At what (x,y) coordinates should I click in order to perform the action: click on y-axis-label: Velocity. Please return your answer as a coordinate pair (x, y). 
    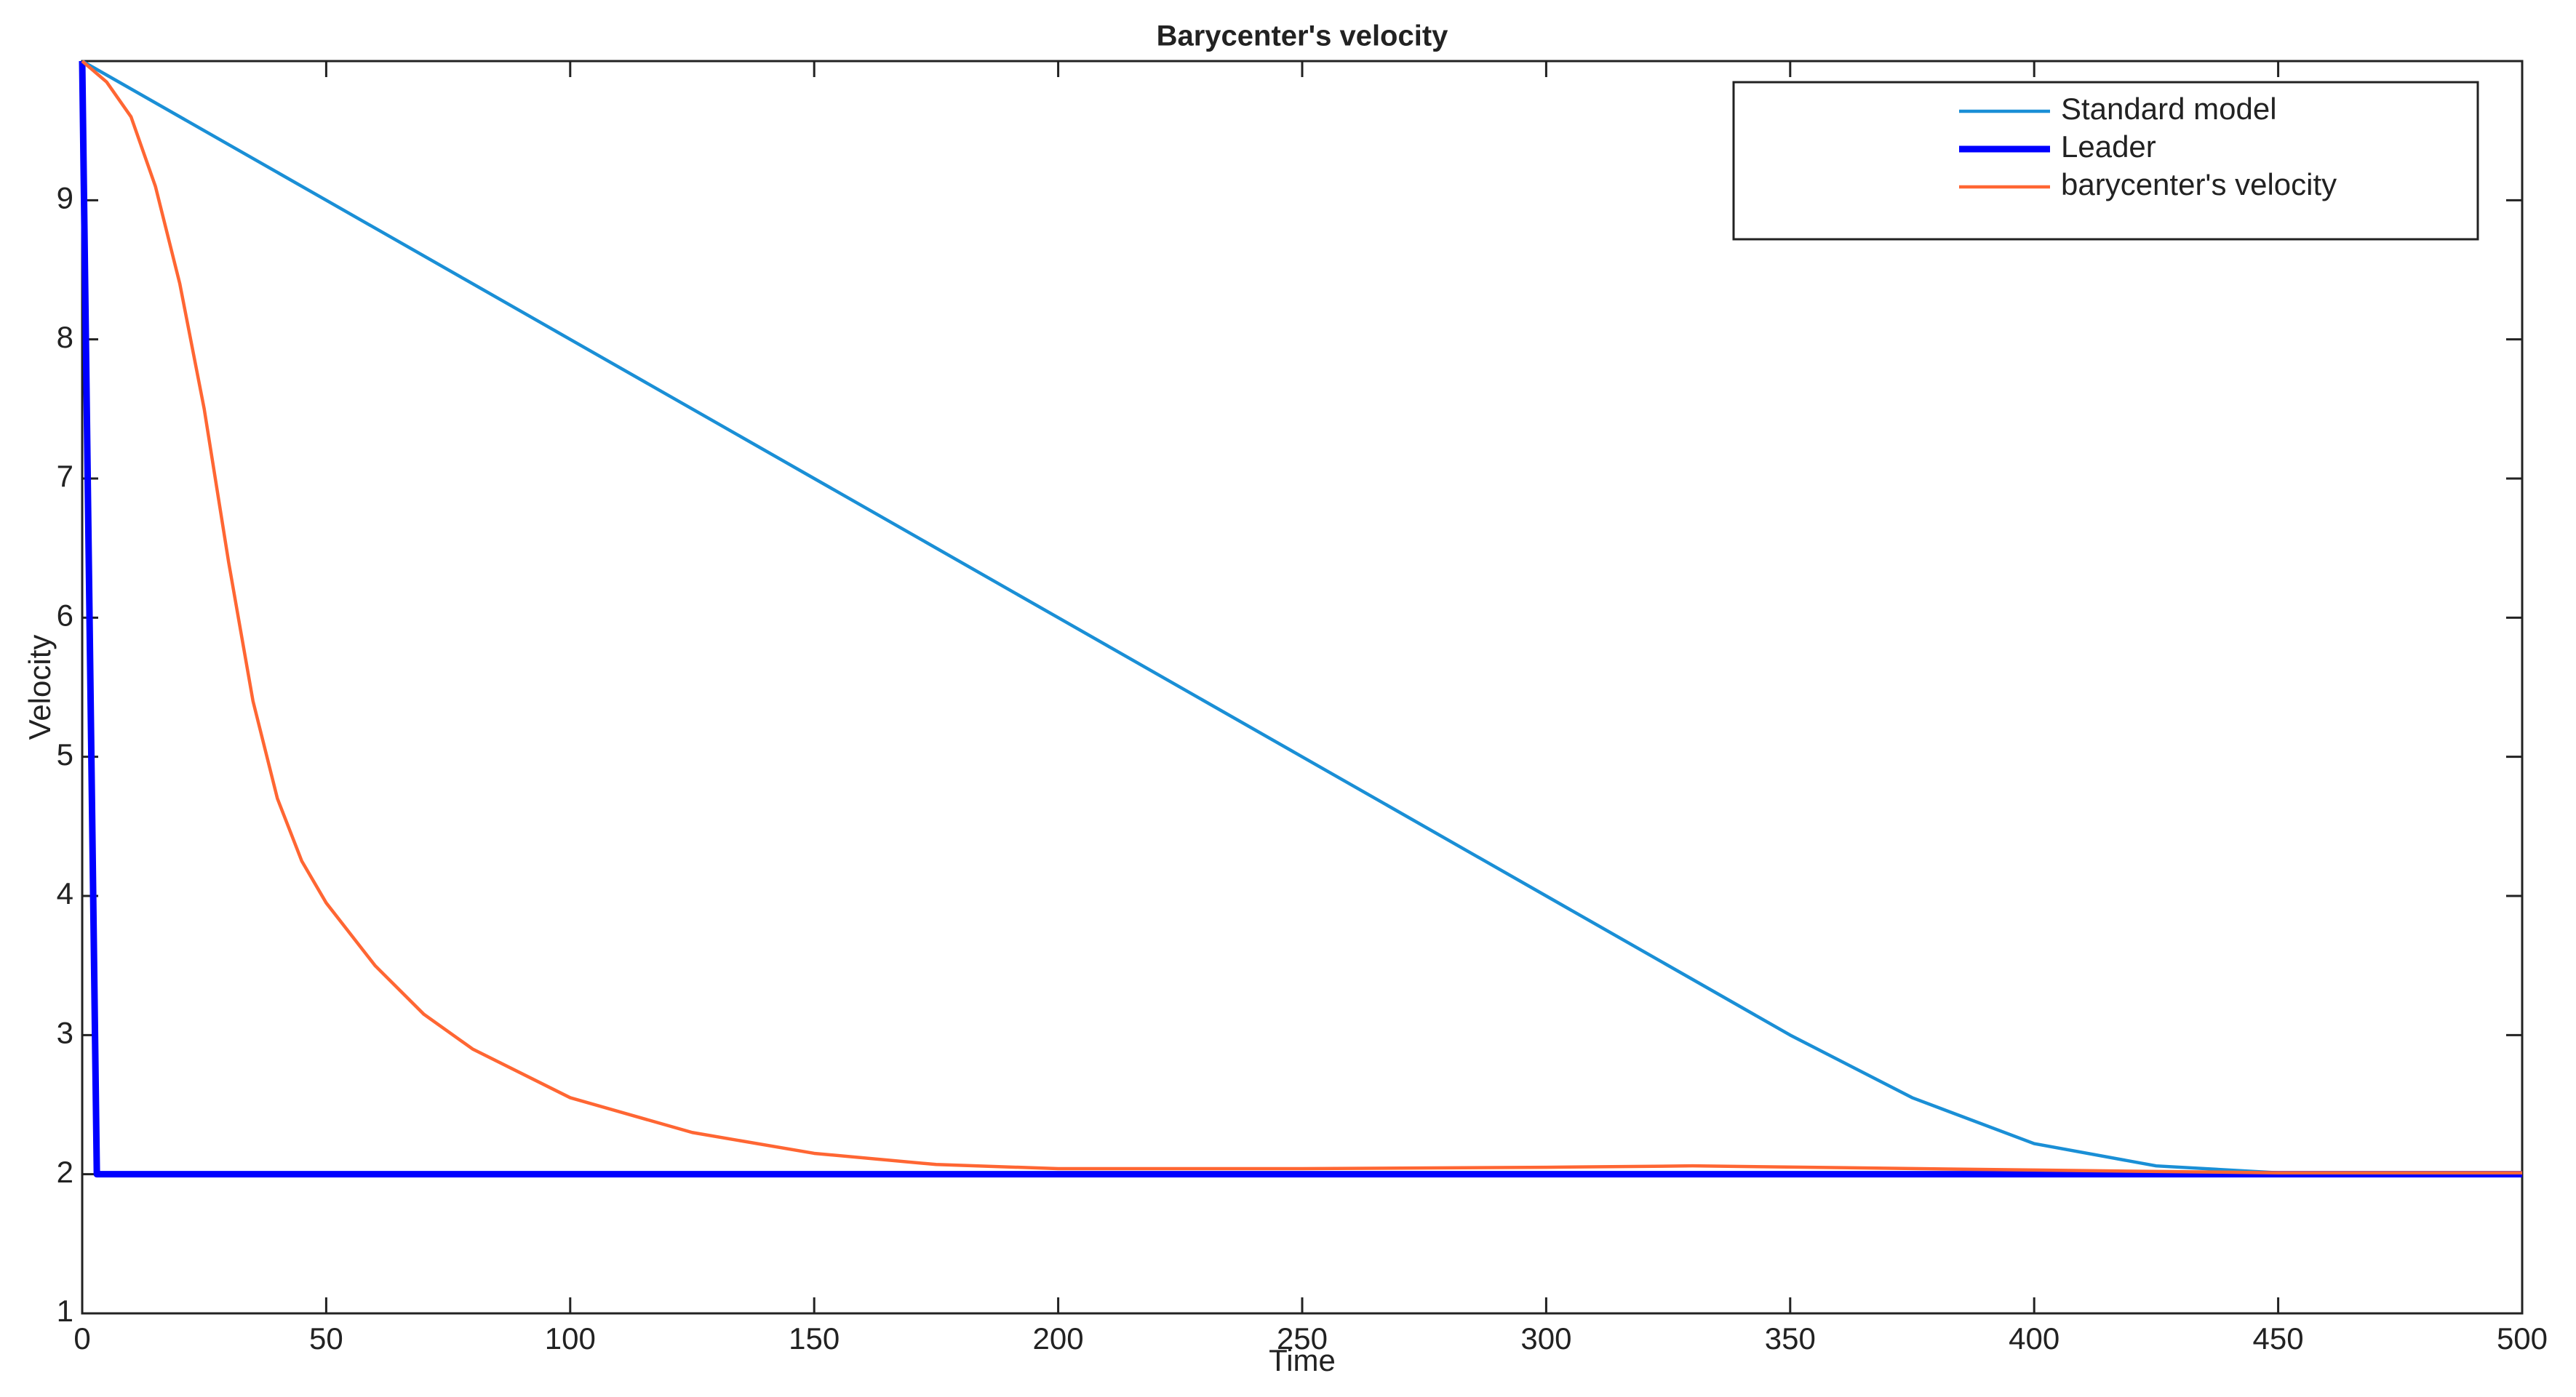
    Looking at the image, I should click on (40, 687).